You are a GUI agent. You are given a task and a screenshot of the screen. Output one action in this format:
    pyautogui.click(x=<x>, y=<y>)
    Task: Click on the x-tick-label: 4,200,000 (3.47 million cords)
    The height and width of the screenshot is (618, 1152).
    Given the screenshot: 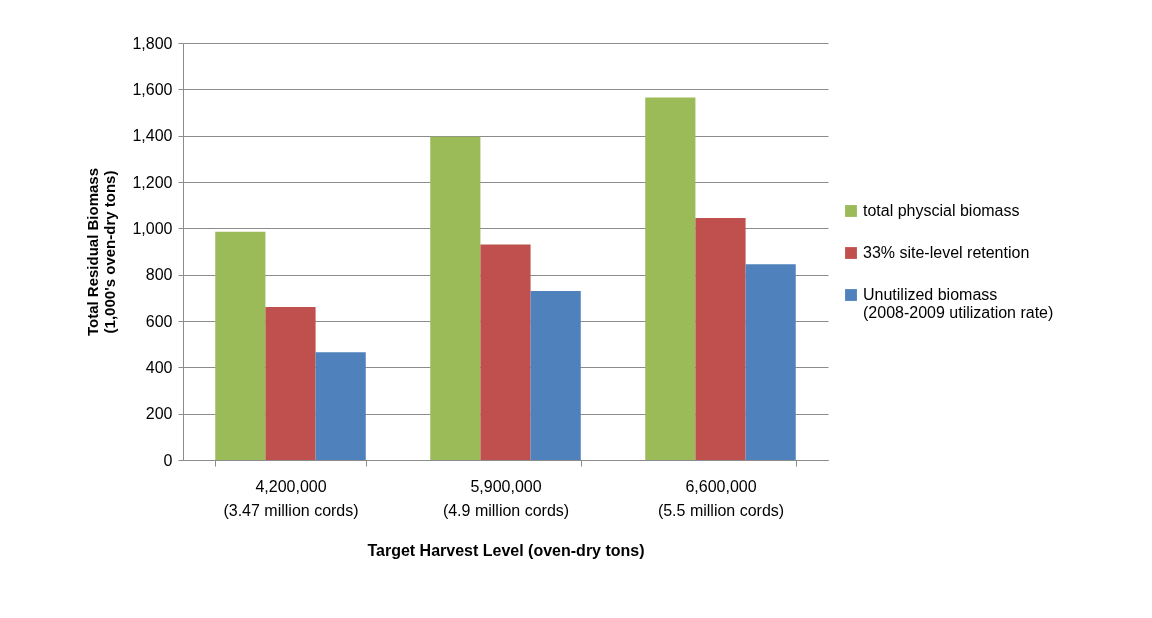 What is the action you would take?
    pyautogui.click(x=291, y=498)
    